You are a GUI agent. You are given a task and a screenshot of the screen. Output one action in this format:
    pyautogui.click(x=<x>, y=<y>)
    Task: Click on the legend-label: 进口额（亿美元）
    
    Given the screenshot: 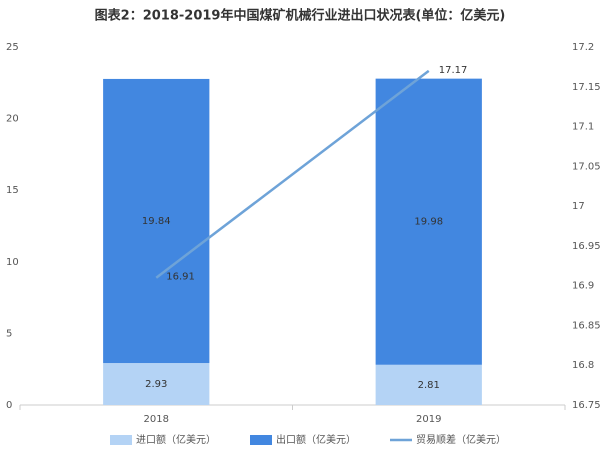 What is the action you would take?
    pyautogui.click(x=176, y=439)
    